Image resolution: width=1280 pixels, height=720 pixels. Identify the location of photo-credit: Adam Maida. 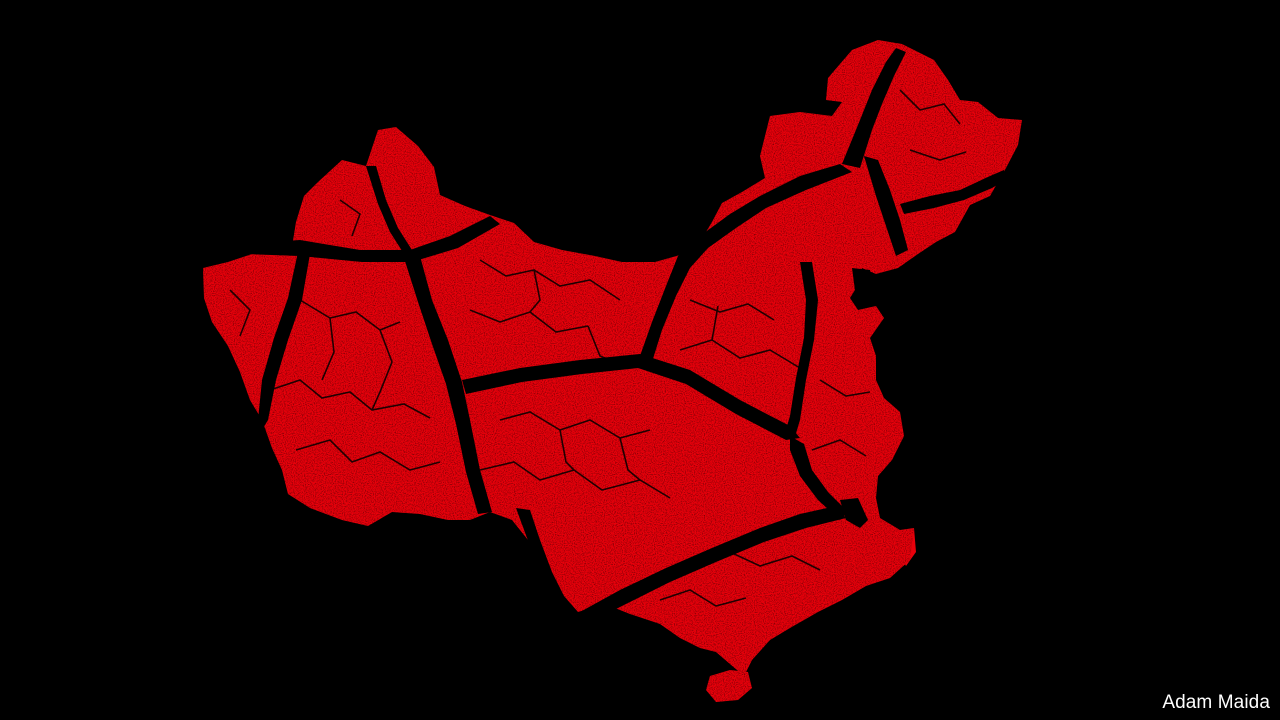
(1216, 702).